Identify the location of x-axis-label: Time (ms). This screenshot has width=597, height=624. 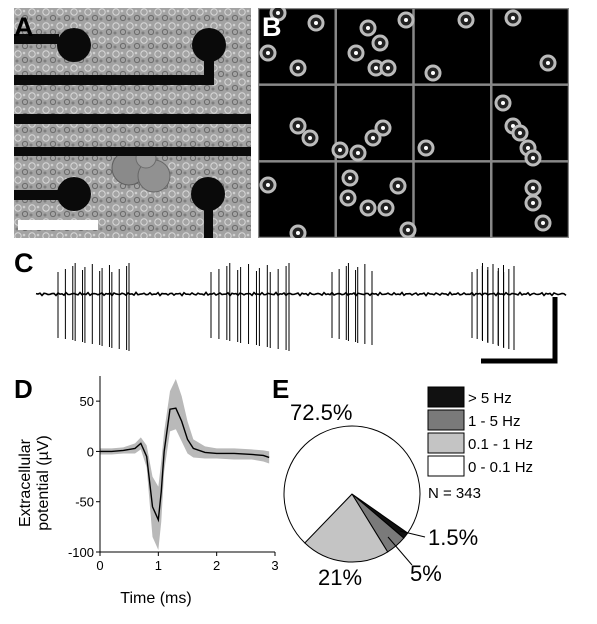
(155, 598).